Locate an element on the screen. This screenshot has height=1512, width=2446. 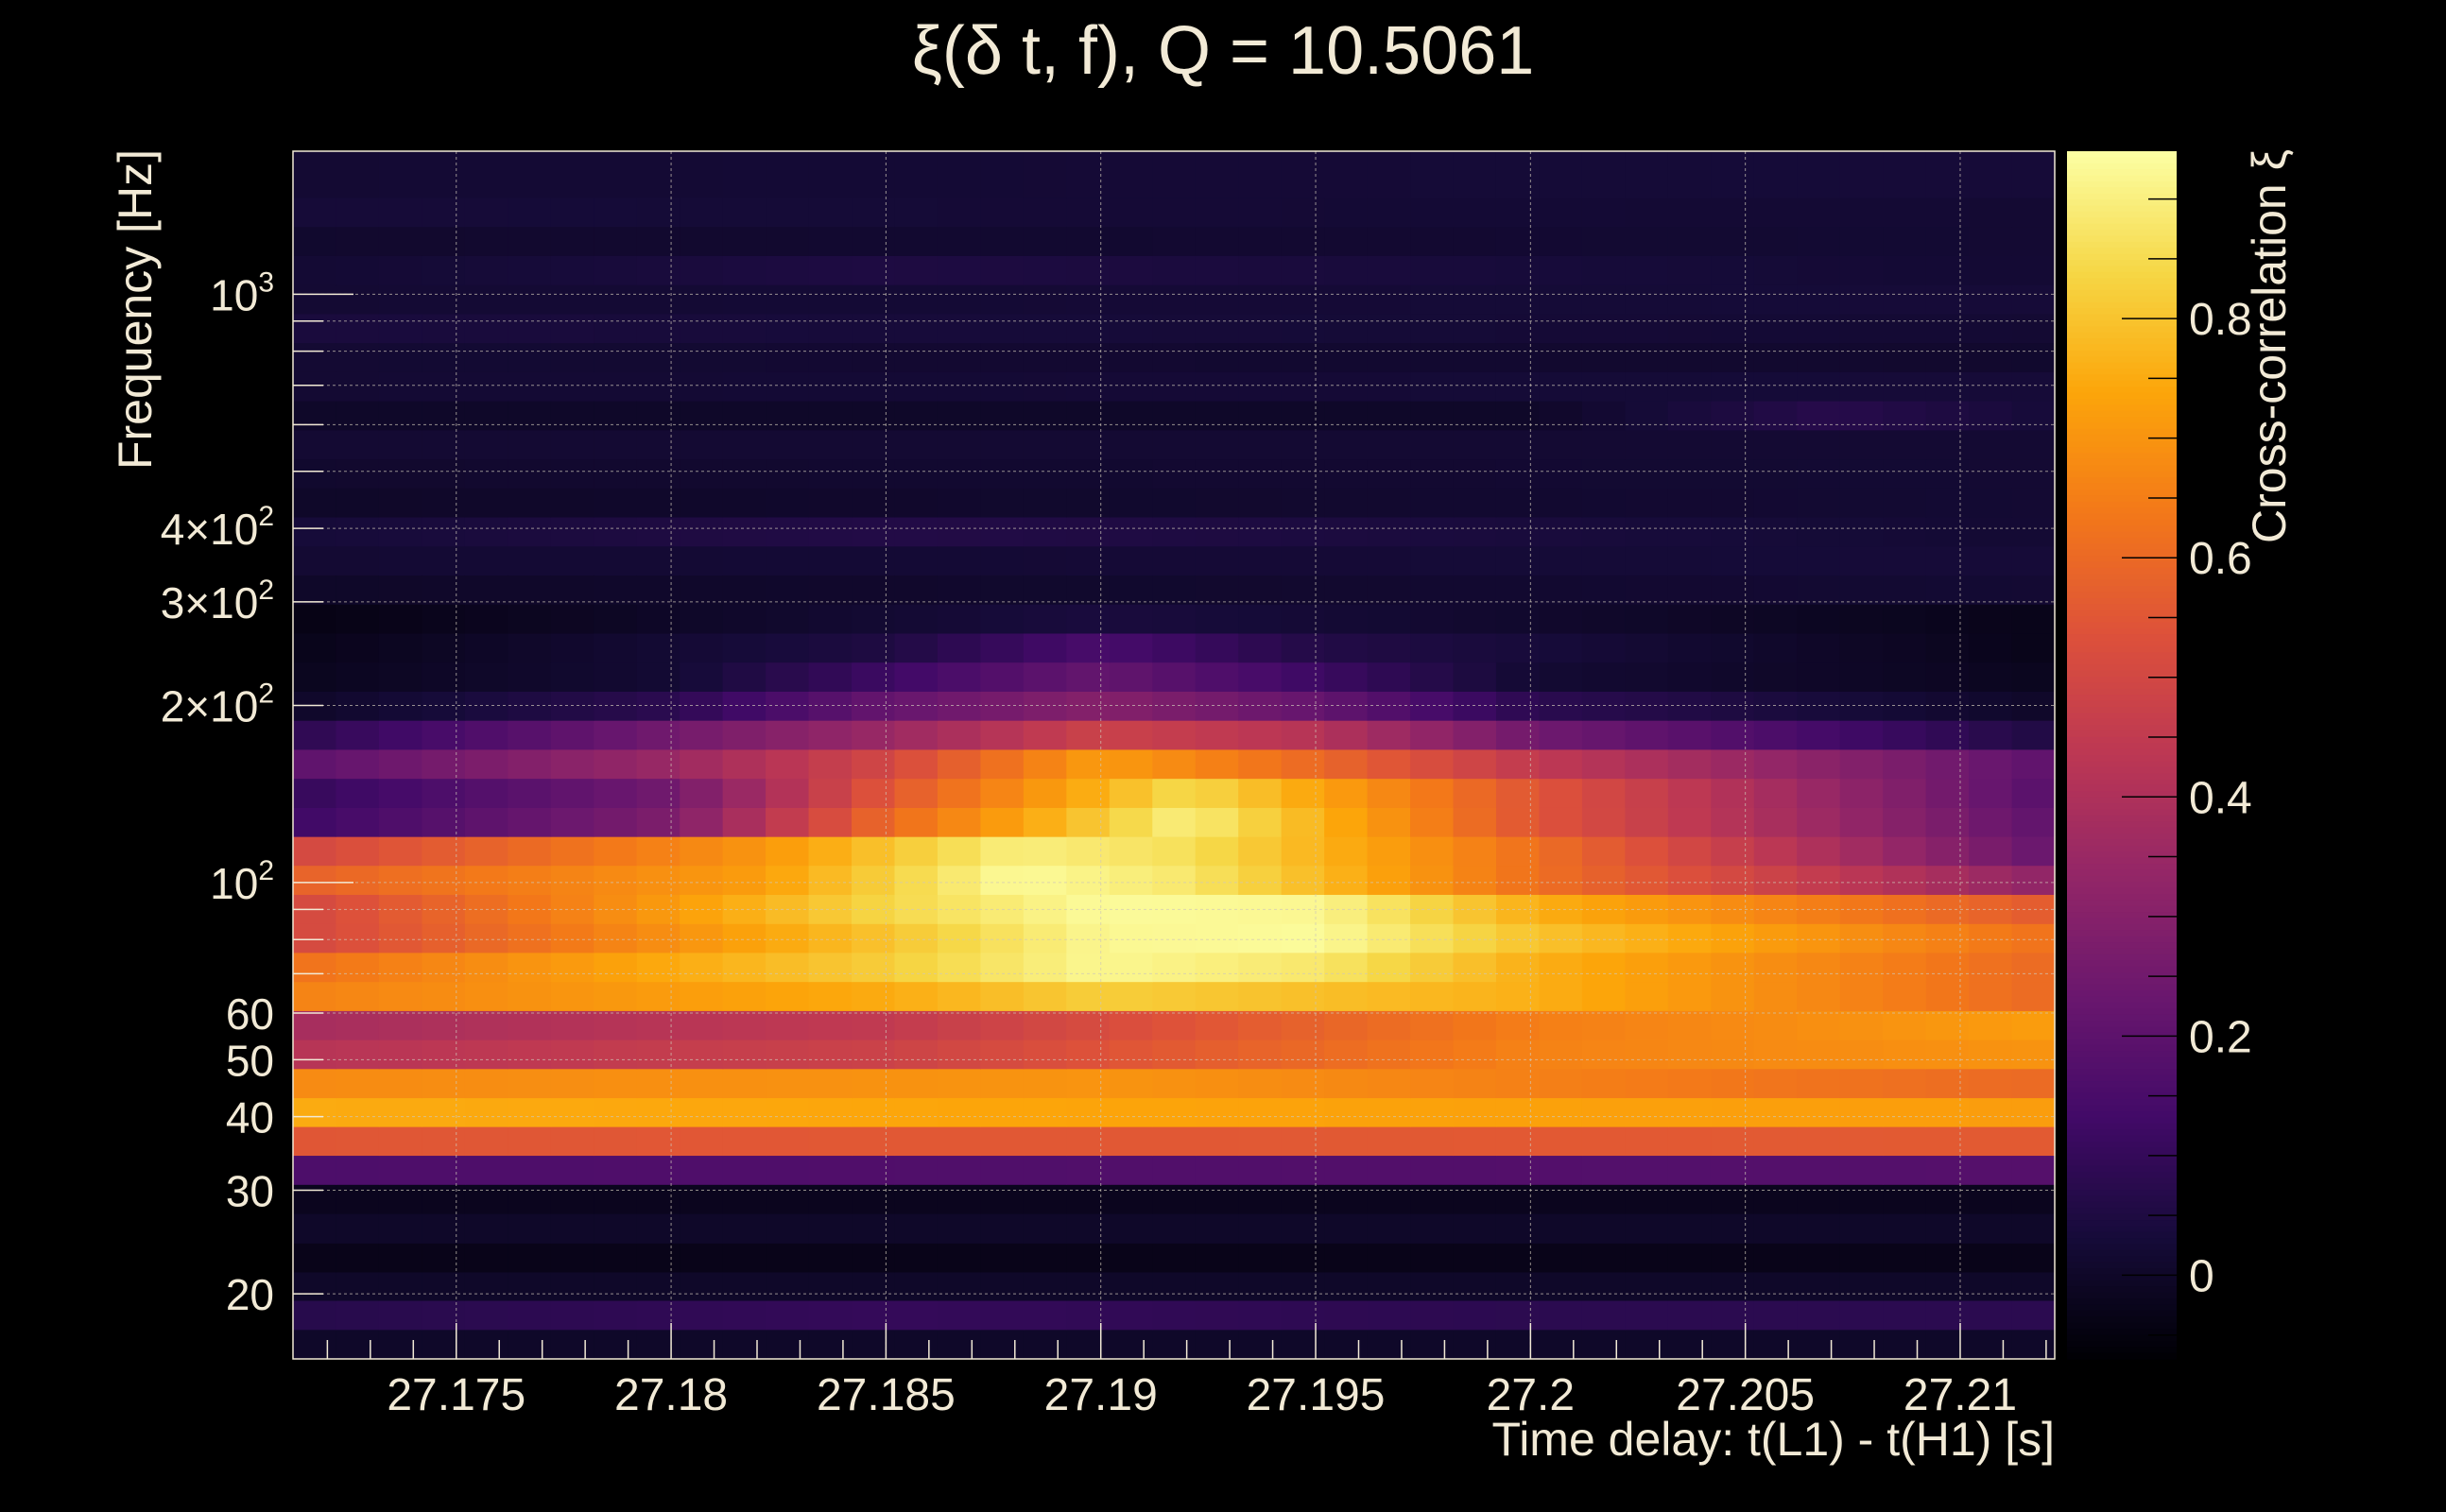
colorbar-label: Cross-correlation ξ is located at coordinates (2269, 346).